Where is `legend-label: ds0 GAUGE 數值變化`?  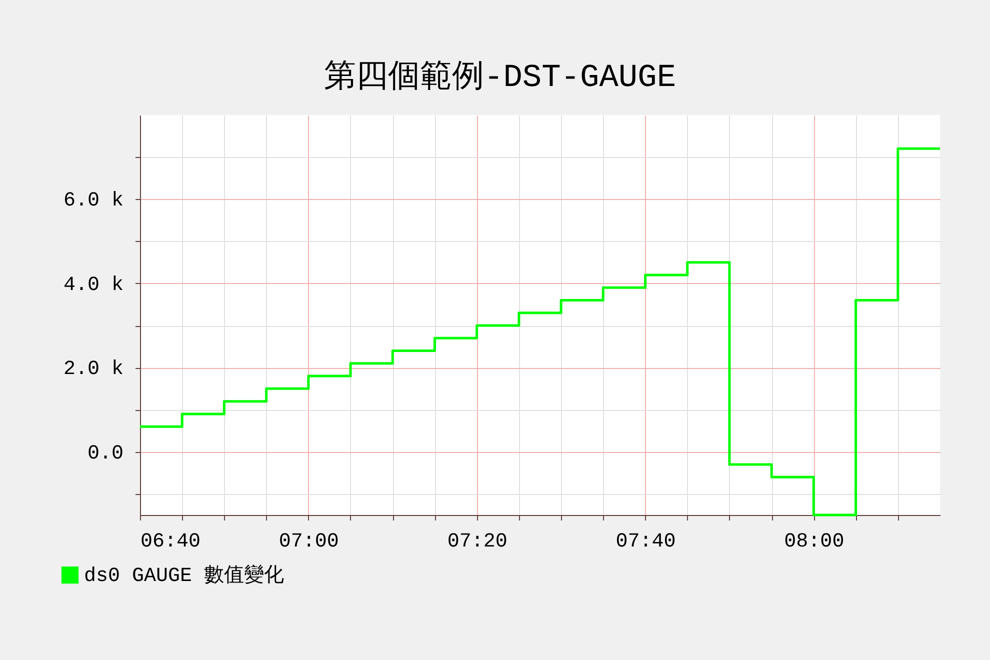
legend-label: ds0 GAUGE 數值變化 is located at coordinates (184, 576).